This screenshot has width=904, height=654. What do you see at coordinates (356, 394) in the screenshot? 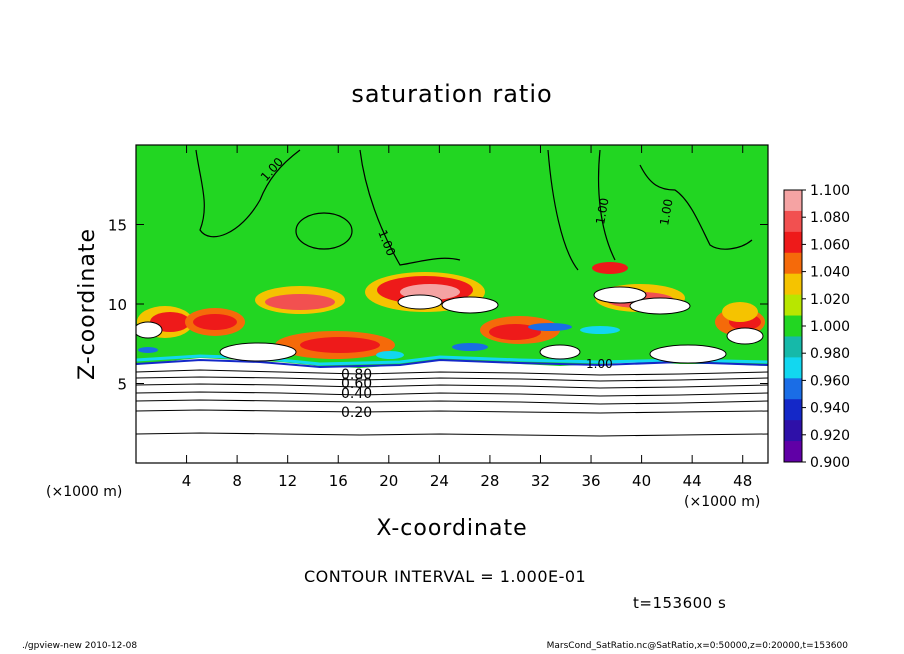
I see `contour-label: 0.40` at bounding box center [356, 394].